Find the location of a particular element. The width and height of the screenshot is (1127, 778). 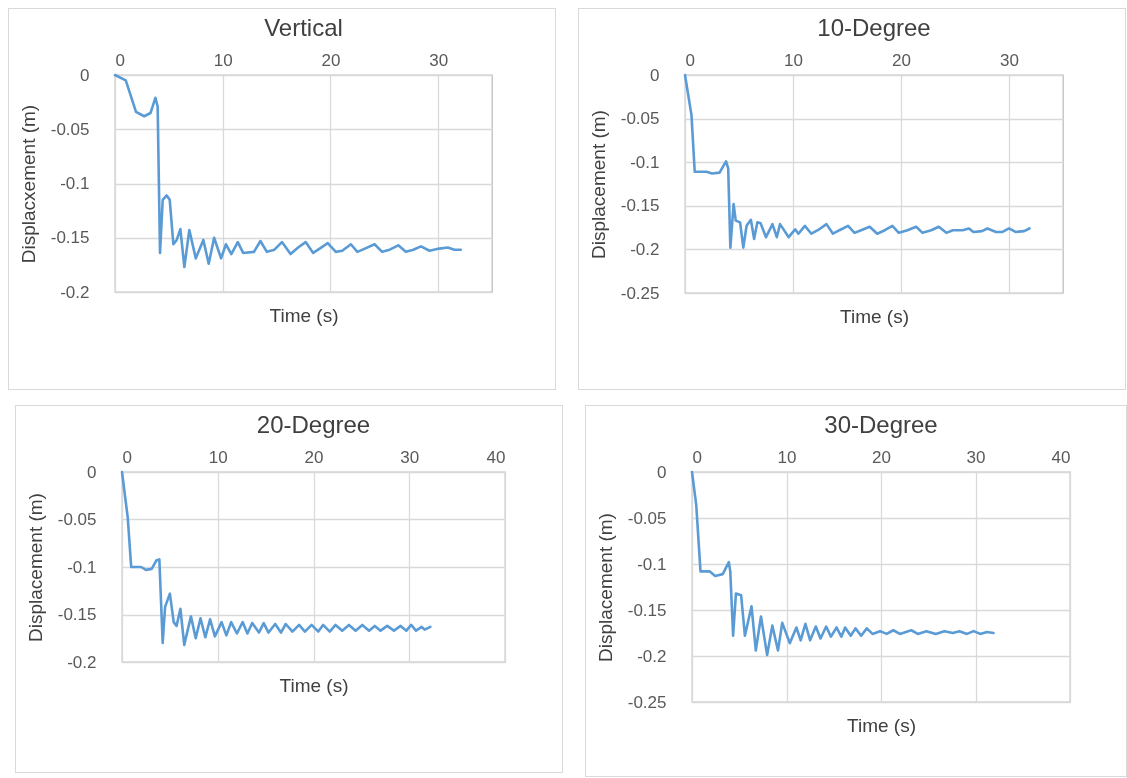

chart-title: 30-Degree is located at coordinates (881, 424).